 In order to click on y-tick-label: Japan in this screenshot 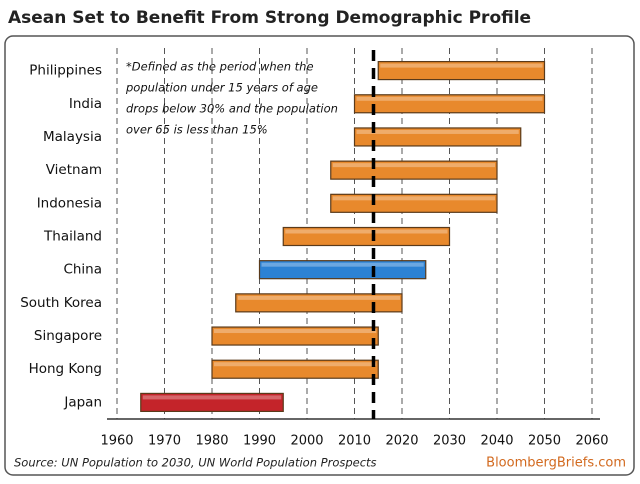, I will do `click(82, 402)`.